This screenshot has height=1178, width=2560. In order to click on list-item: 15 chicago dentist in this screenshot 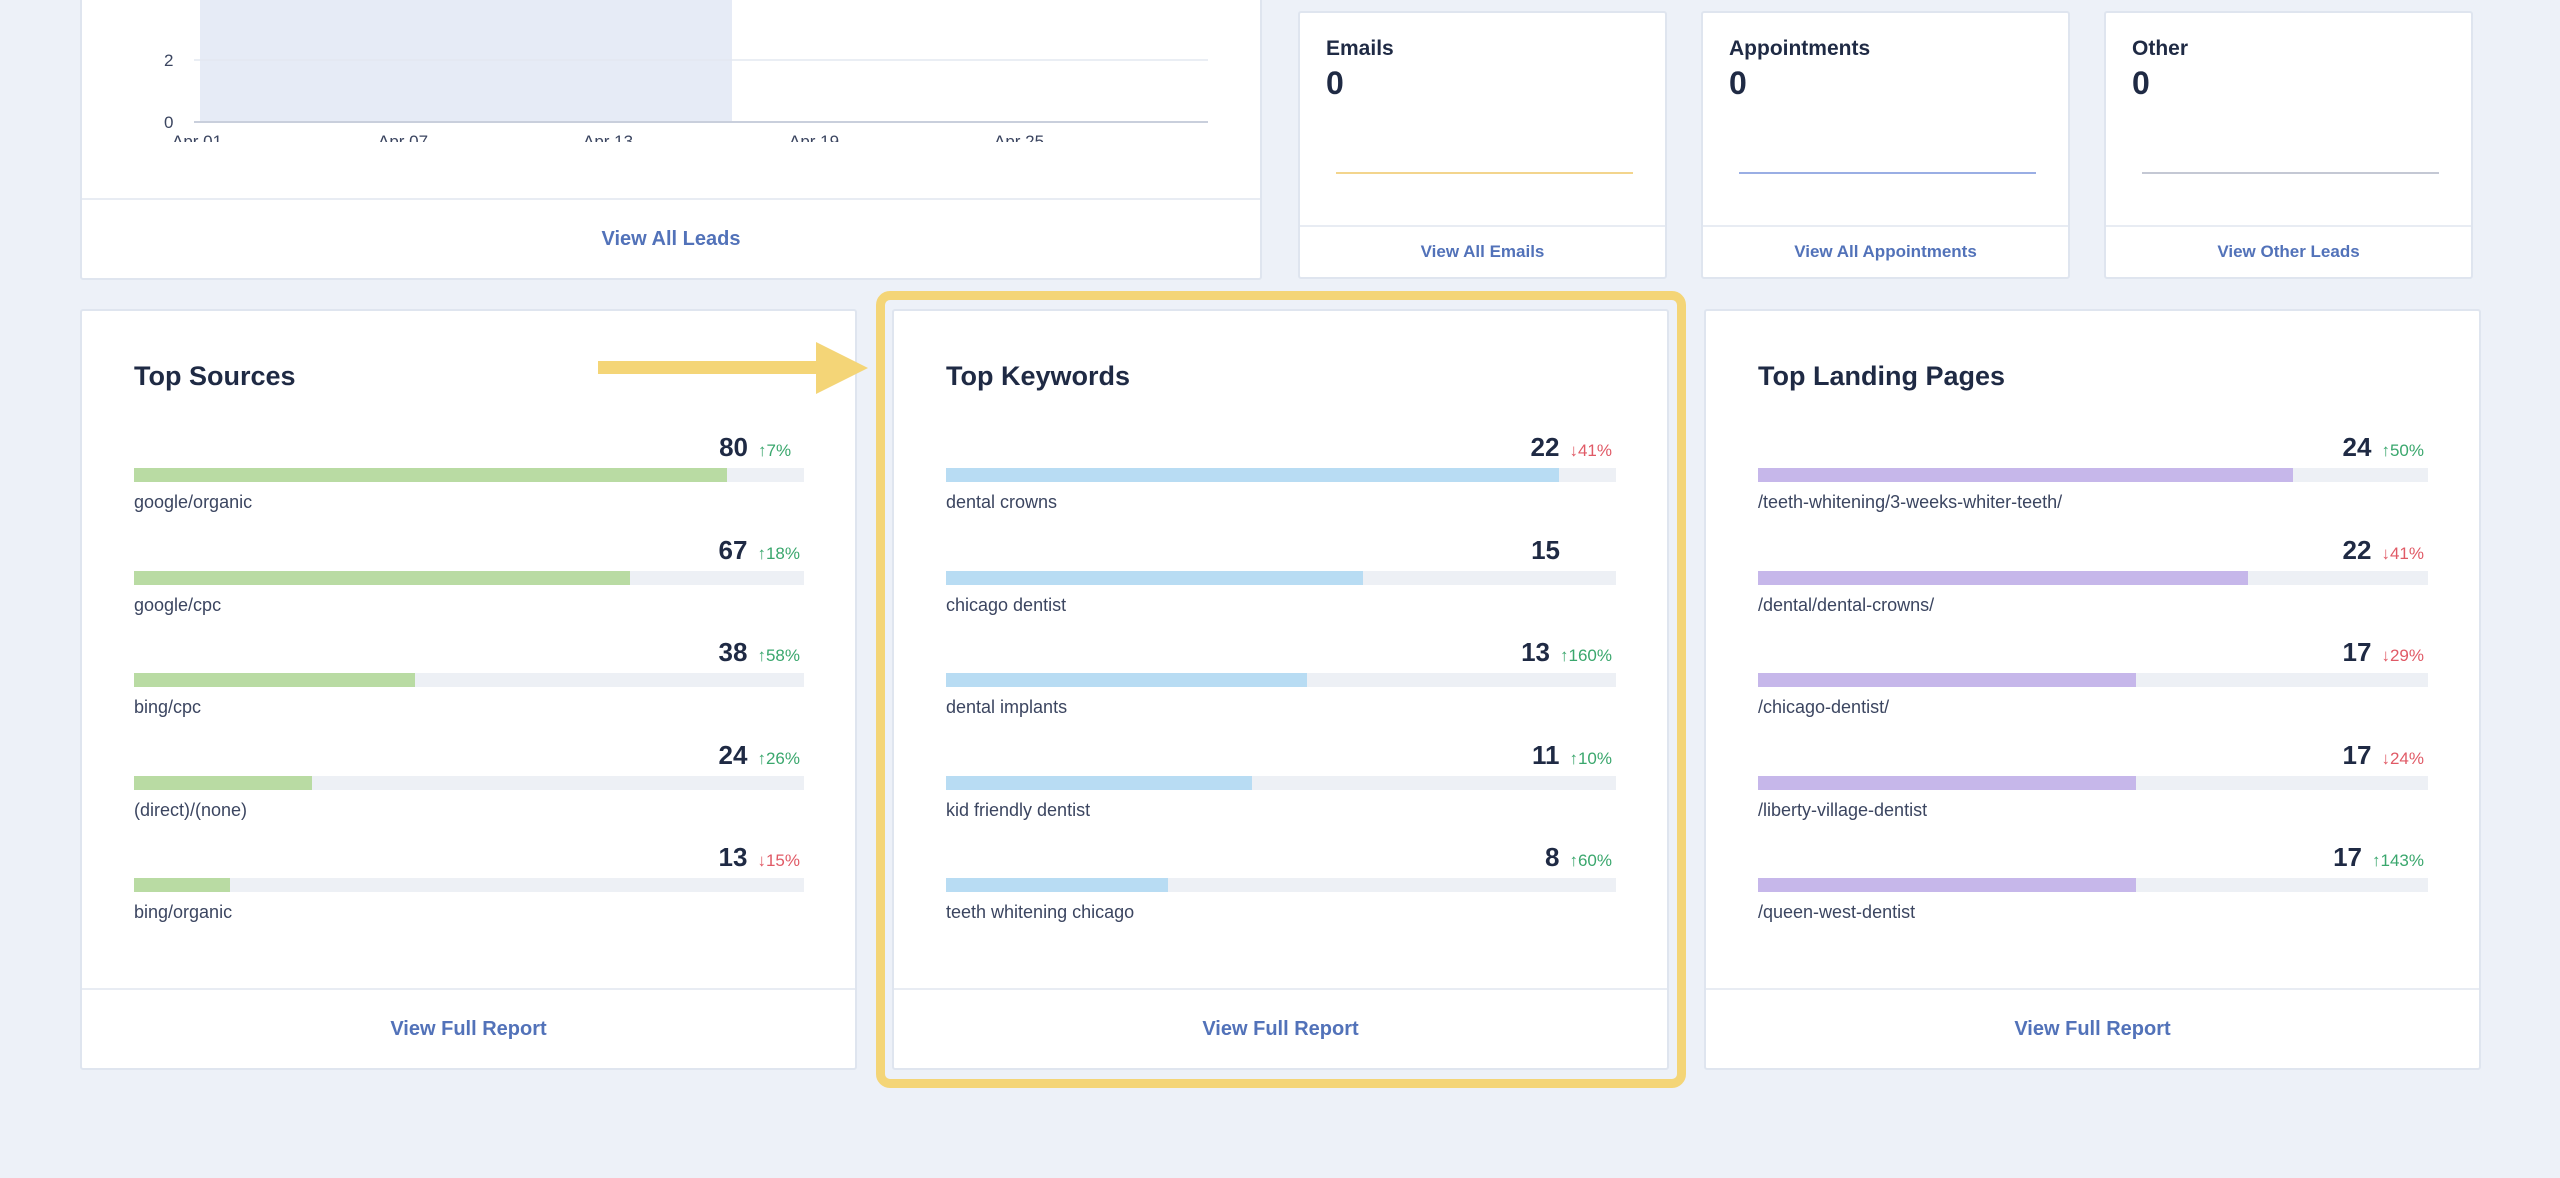, I will do `click(1281, 580)`.